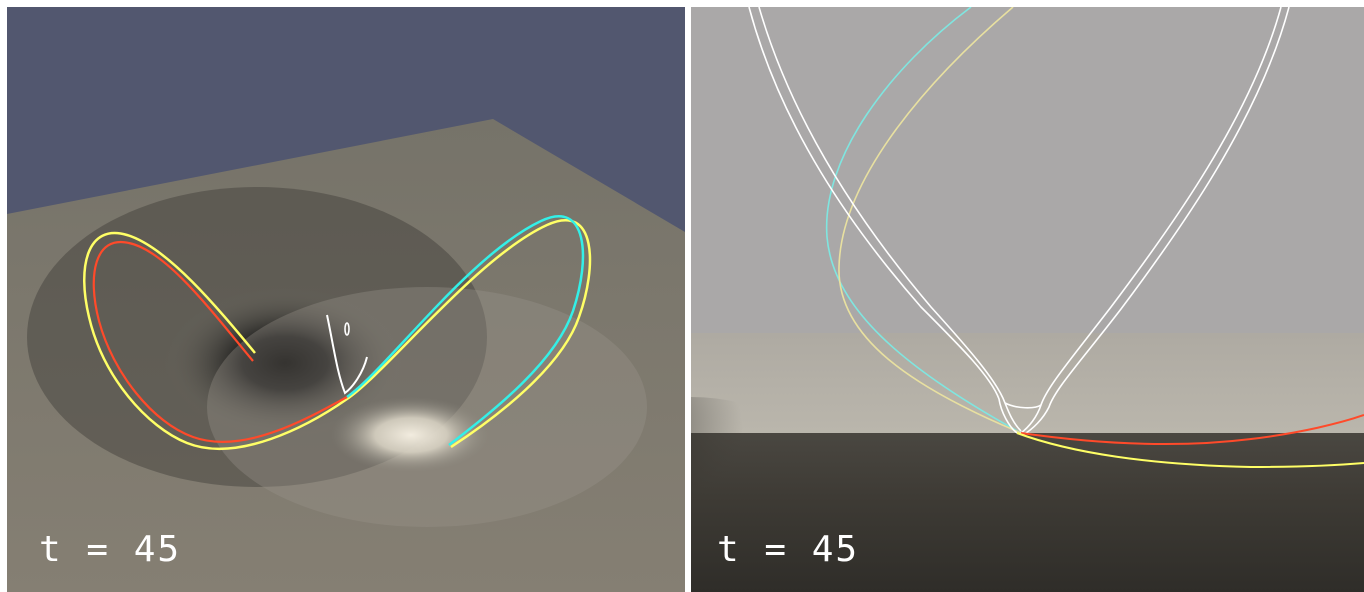 This screenshot has height=592, width=1364. I want to click on orbit-white-cap, so click(1023, 405).